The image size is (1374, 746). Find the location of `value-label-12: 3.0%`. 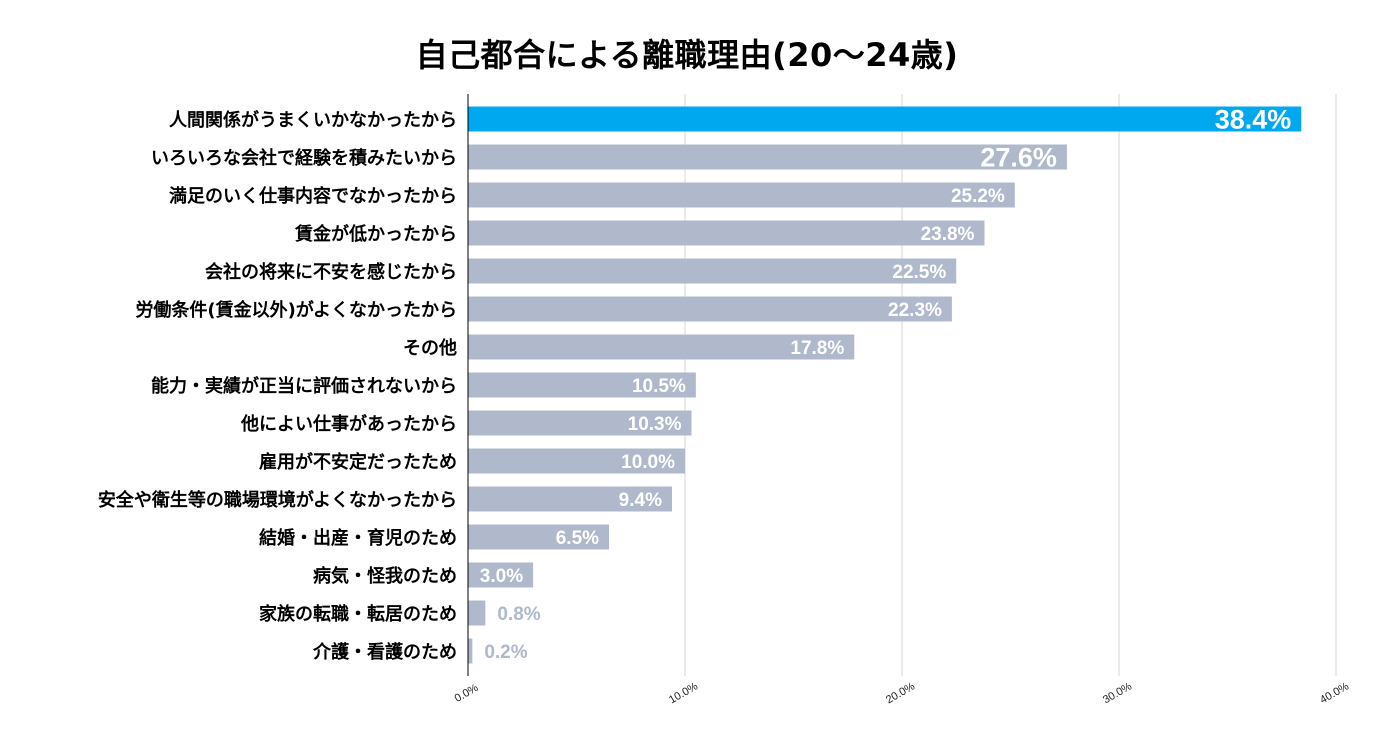

value-label-12: 3.0% is located at coordinates (501, 576).